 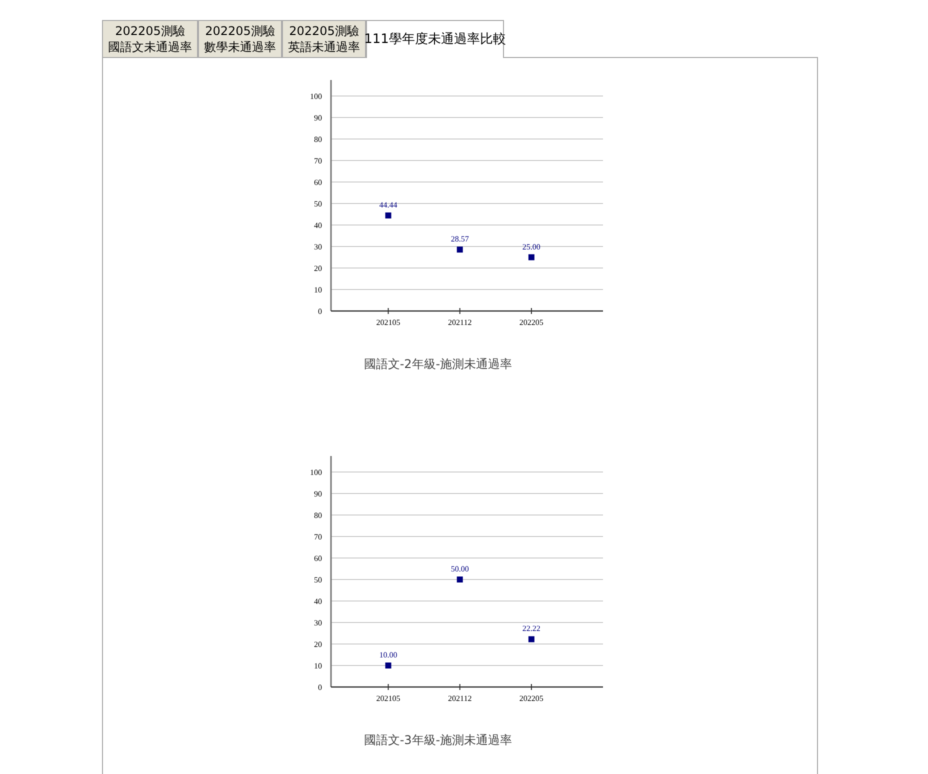 I want to click on text: 202205測驗數學未通過率, so click(x=240, y=39).